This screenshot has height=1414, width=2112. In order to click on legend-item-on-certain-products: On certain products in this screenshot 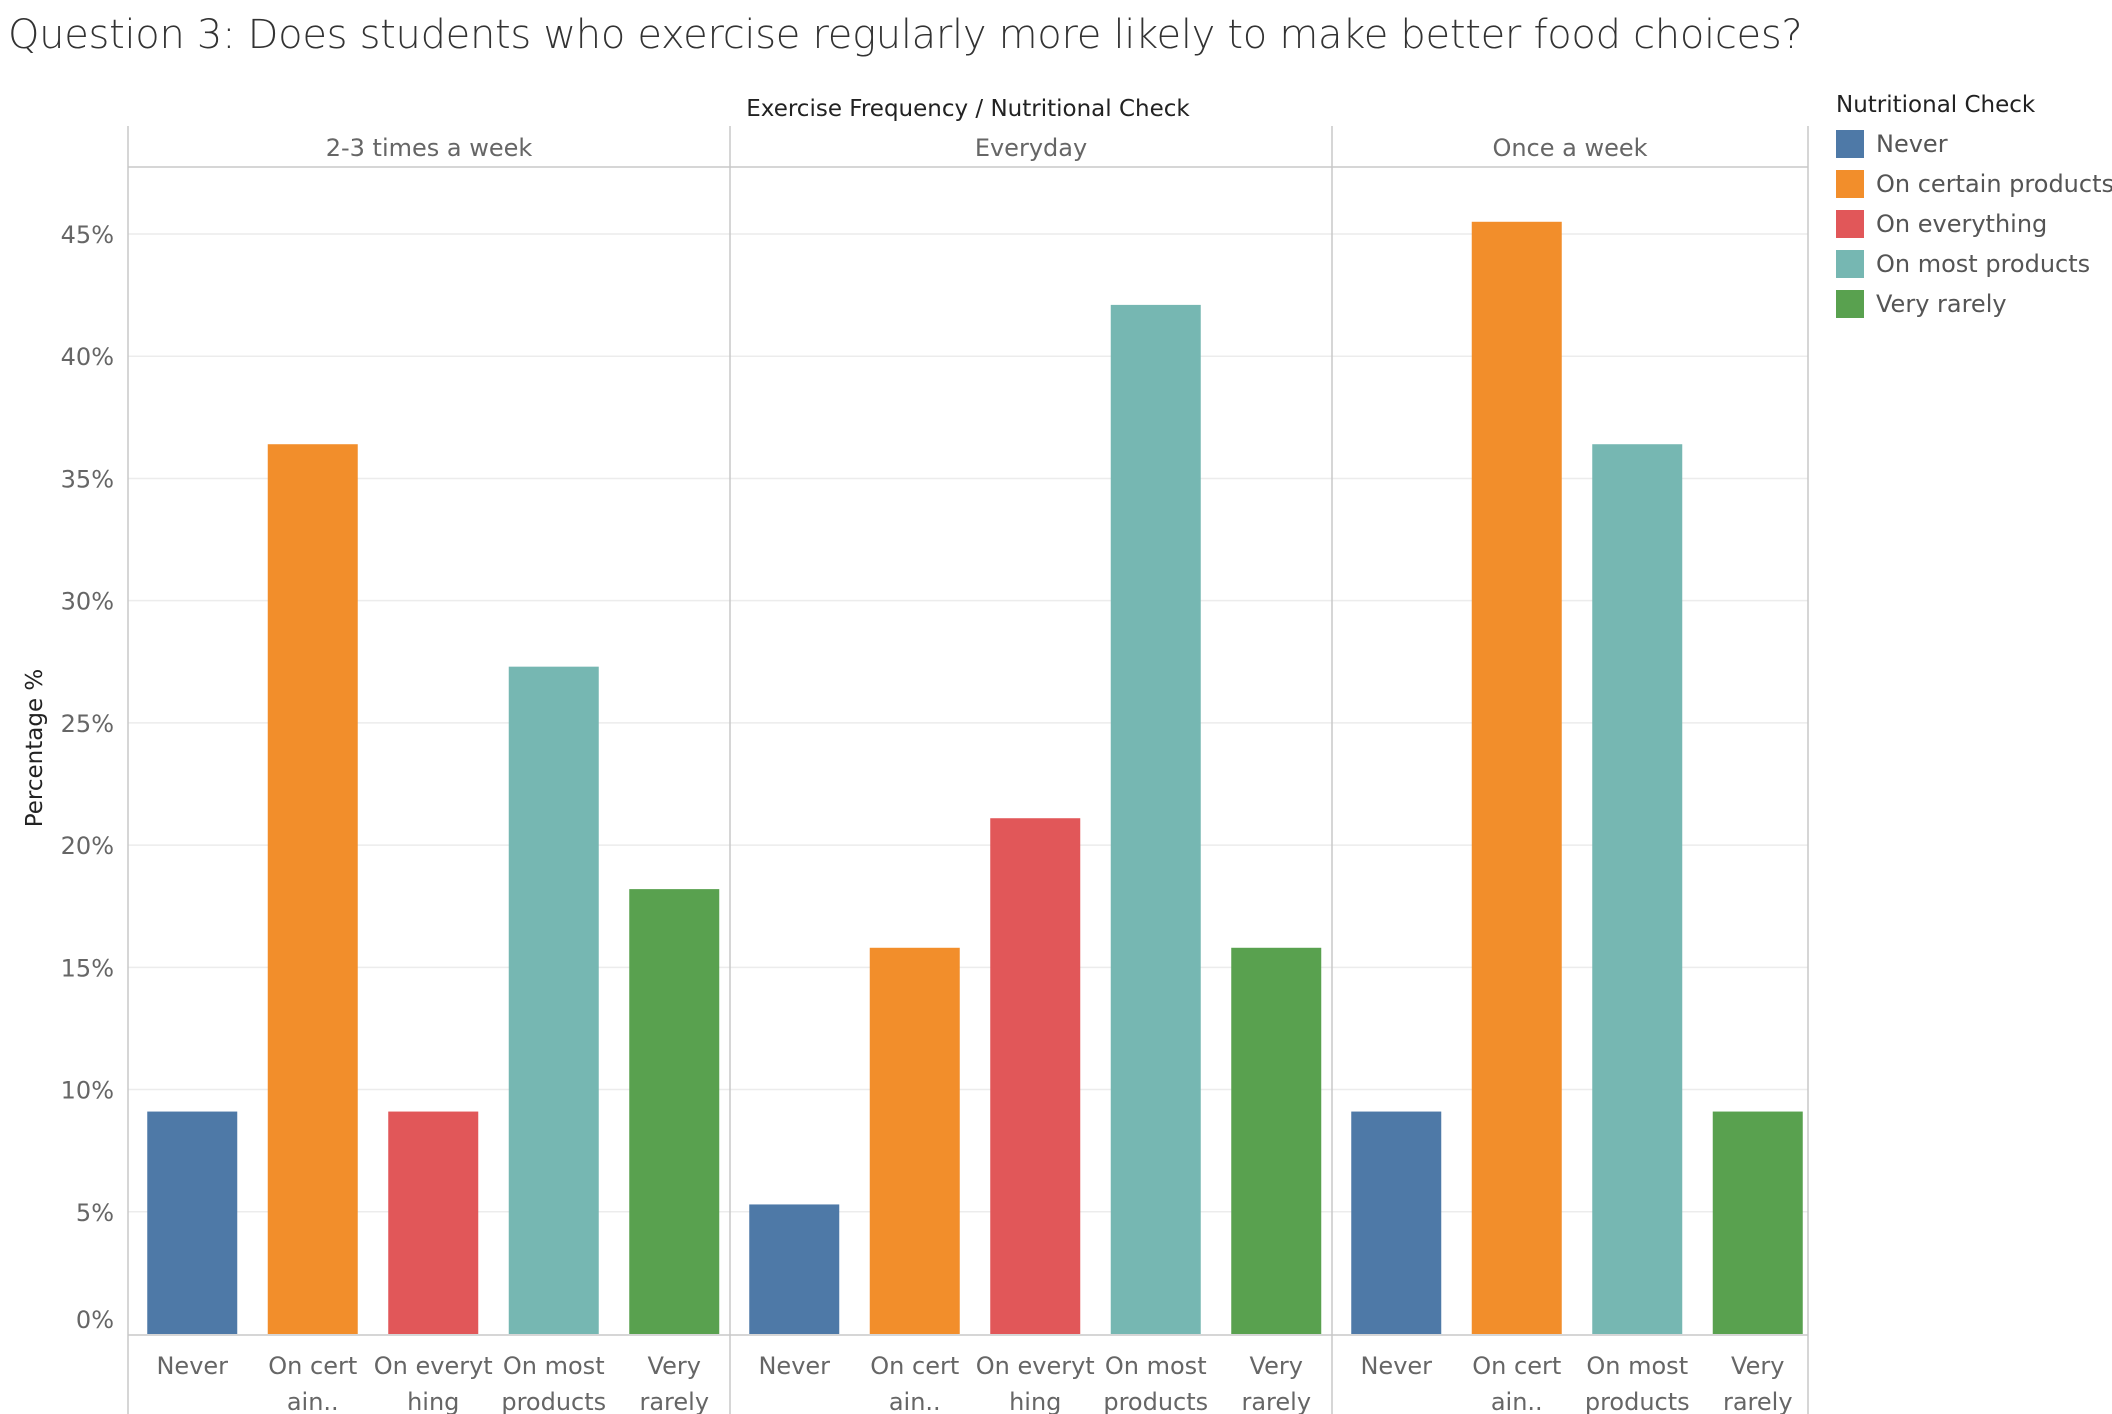, I will do `click(1974, 184)`.